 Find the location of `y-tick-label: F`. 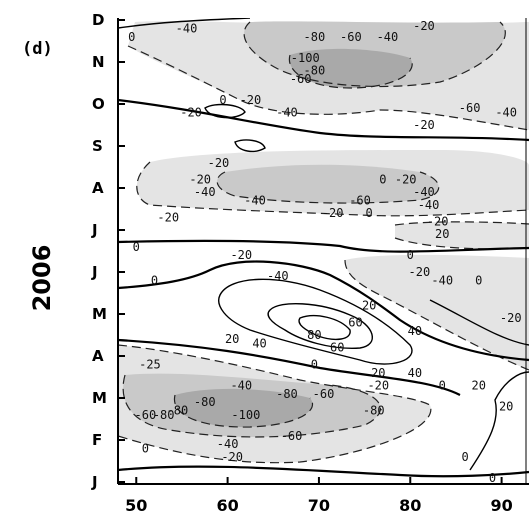

y-tick-label: F is located at coordinates (97, 440).